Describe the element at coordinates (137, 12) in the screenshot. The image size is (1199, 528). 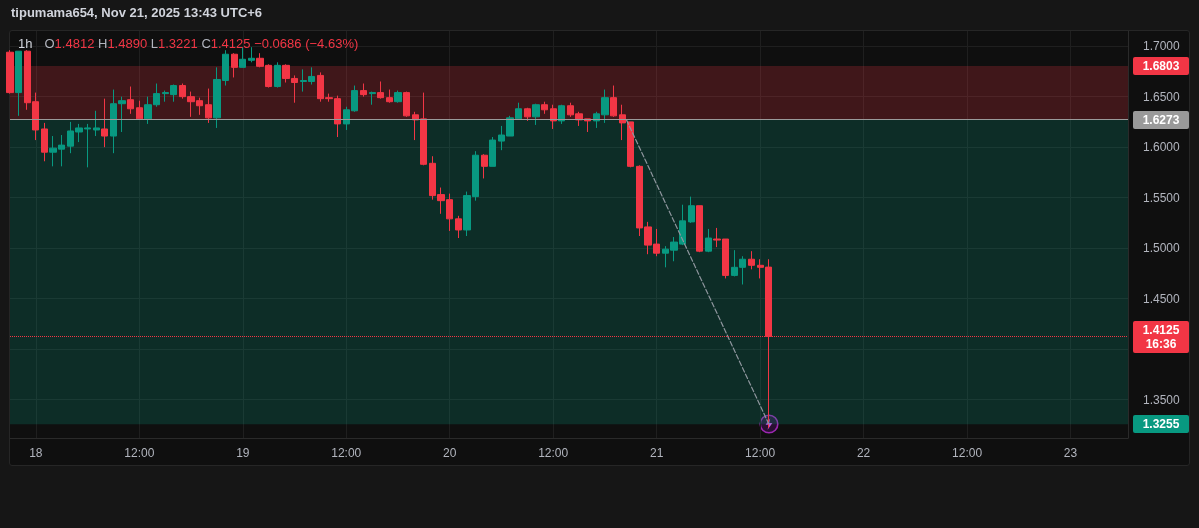
I see `text: tipumama654, Nov 21, 2025 13:43 UTC+6` at that location.